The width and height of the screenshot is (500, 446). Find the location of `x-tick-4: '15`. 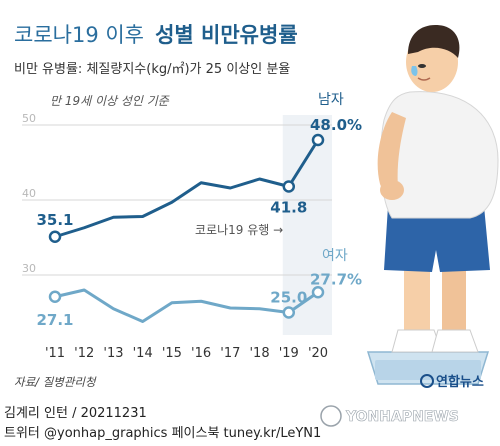

x-tick-4: '15 is located at coordinates (172, 353).